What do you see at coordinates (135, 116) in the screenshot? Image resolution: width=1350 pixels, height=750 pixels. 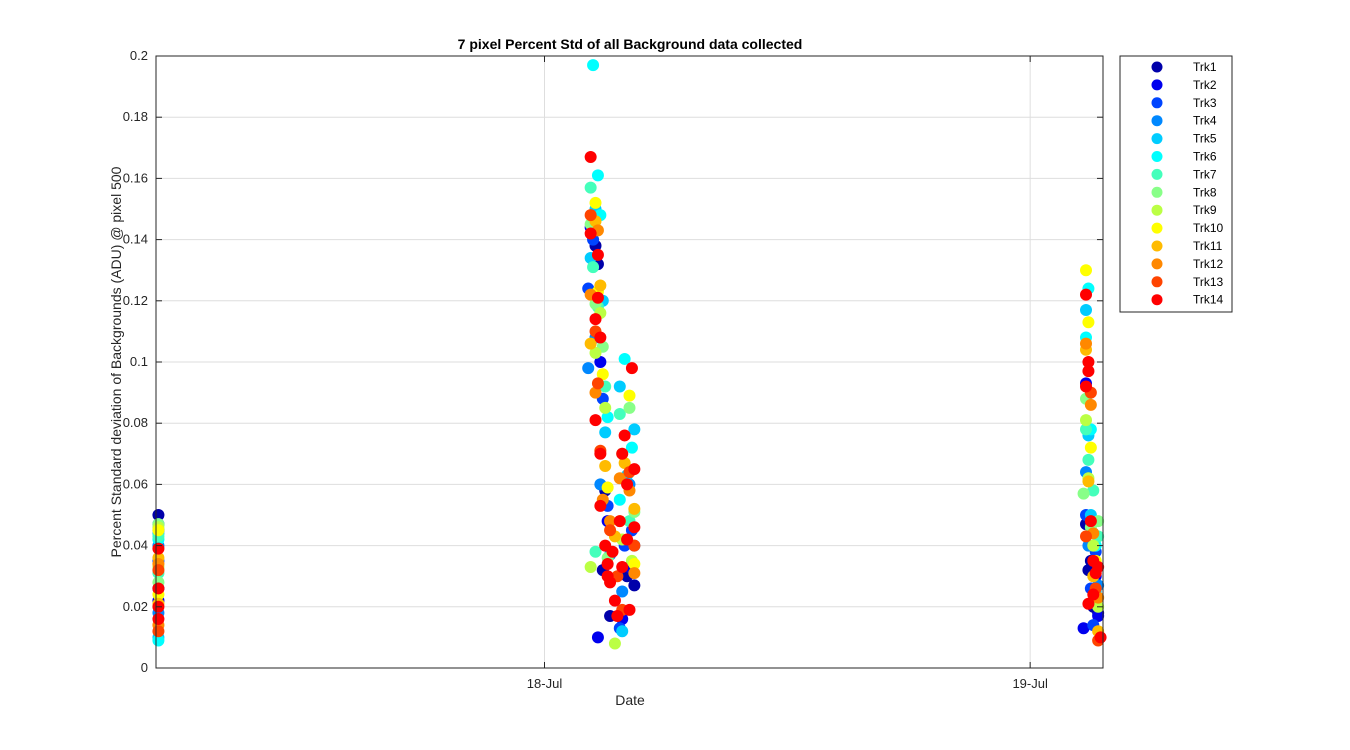 I see `y-tick-label: 0.18` at bounding box center [135, 116].